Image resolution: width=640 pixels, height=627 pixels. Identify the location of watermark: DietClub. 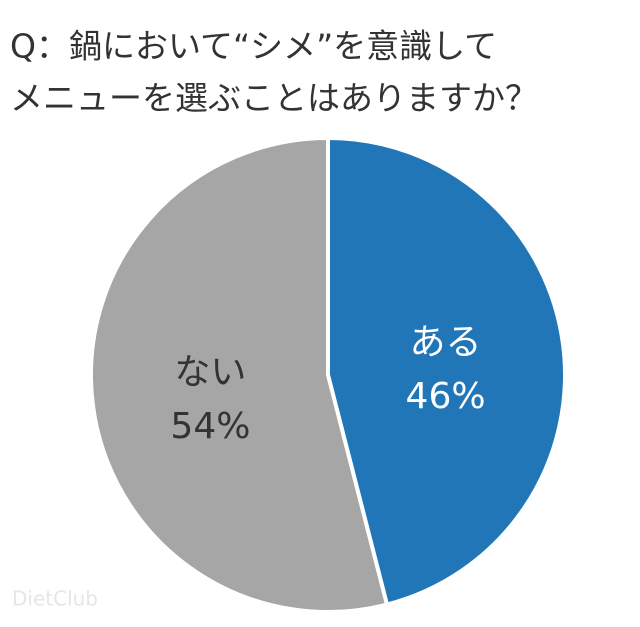
(55, 599).